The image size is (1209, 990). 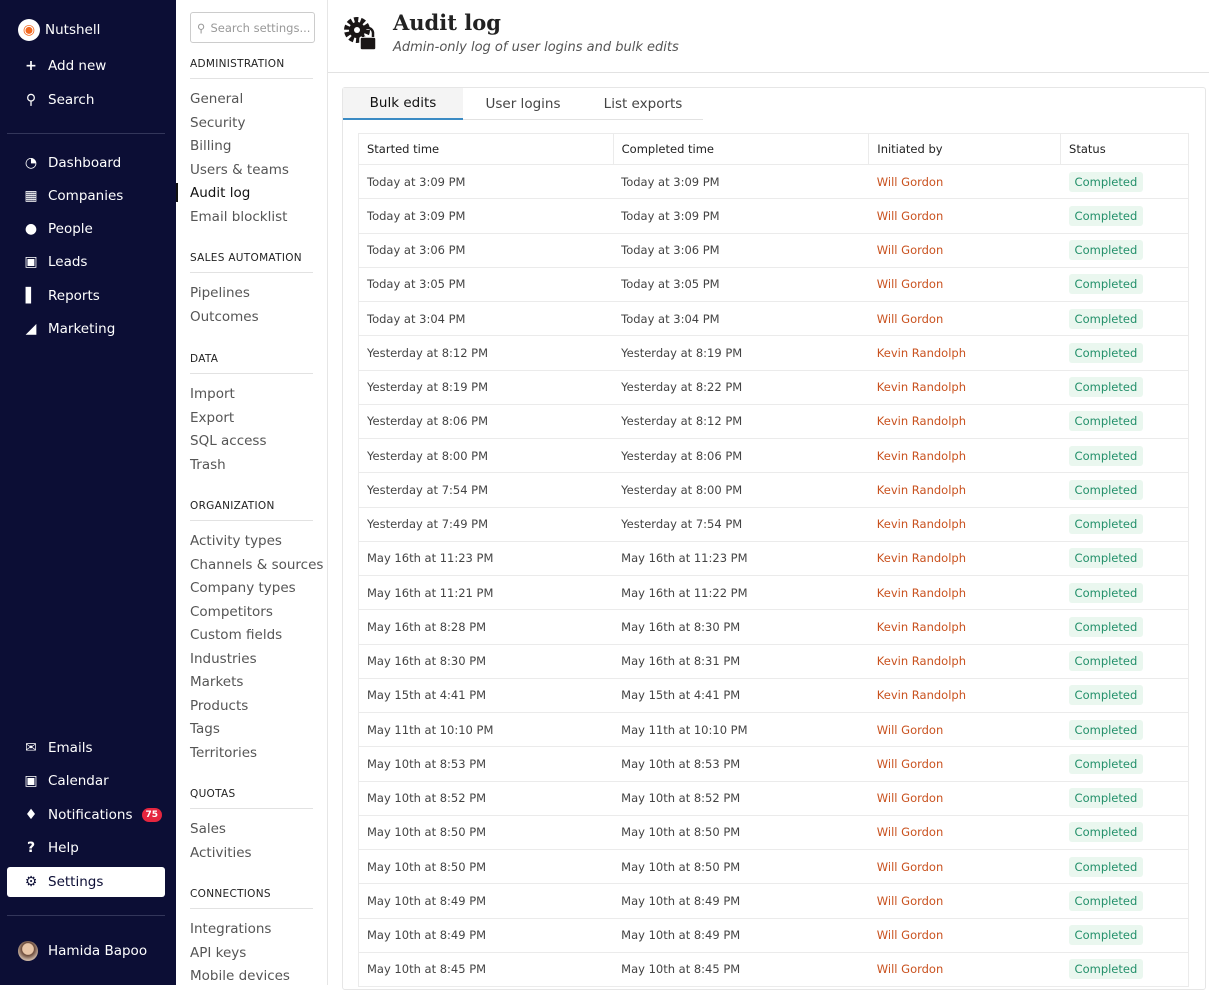 I want to click on sidebar-item-companies: ▦ Companies, so click(x=86, y=196).